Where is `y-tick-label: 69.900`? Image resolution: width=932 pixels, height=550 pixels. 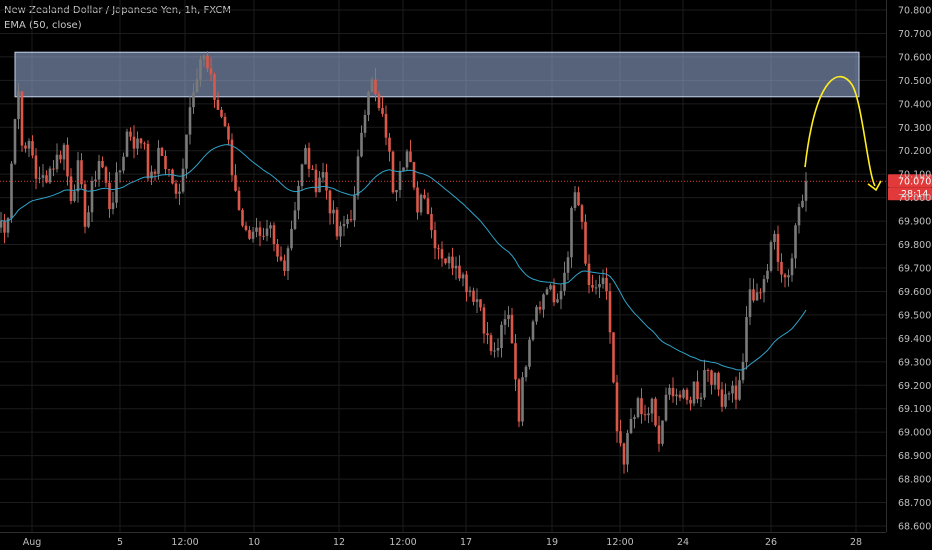
y-tick-label: 69.900 is located at coordinates (914, 222).